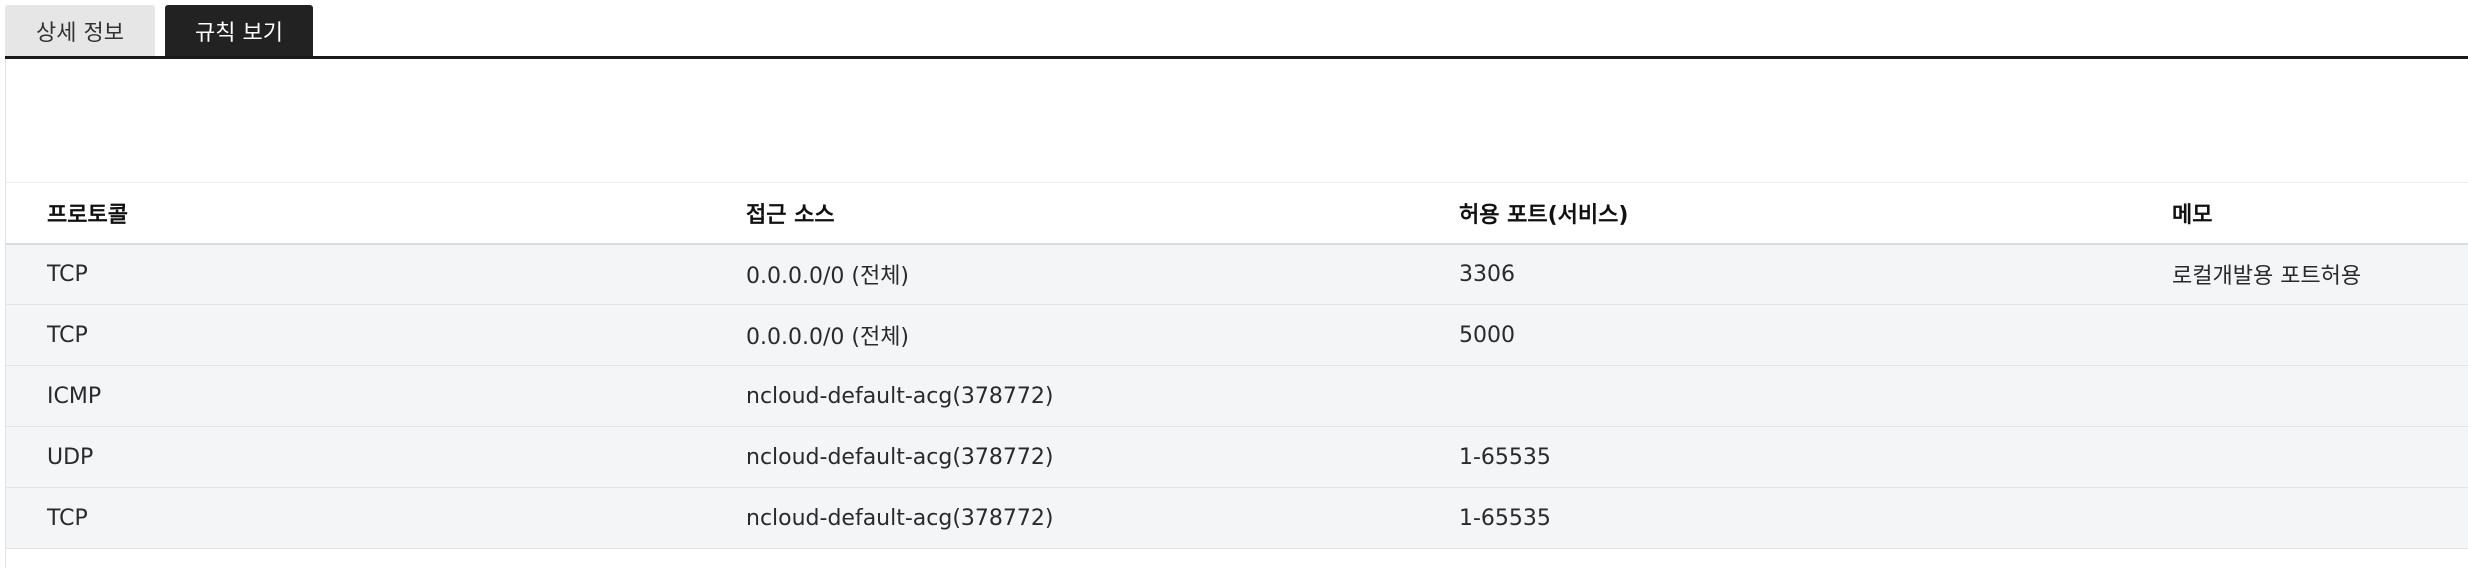 The height and width of the screenshot is (568, 2468). I want to click on tab-underline, so click(1236, 57).